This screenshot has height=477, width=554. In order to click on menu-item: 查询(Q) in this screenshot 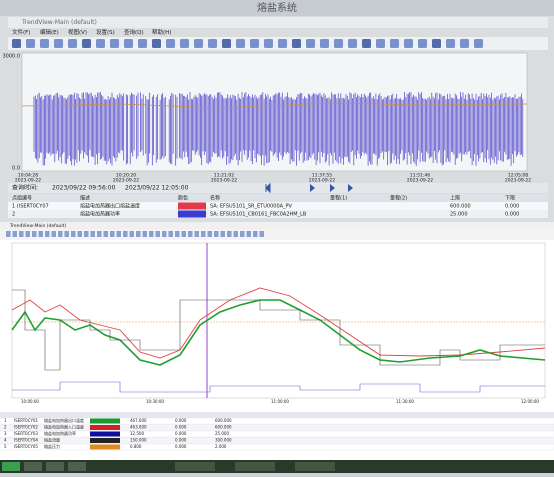, I will do `click(134, 32)`.